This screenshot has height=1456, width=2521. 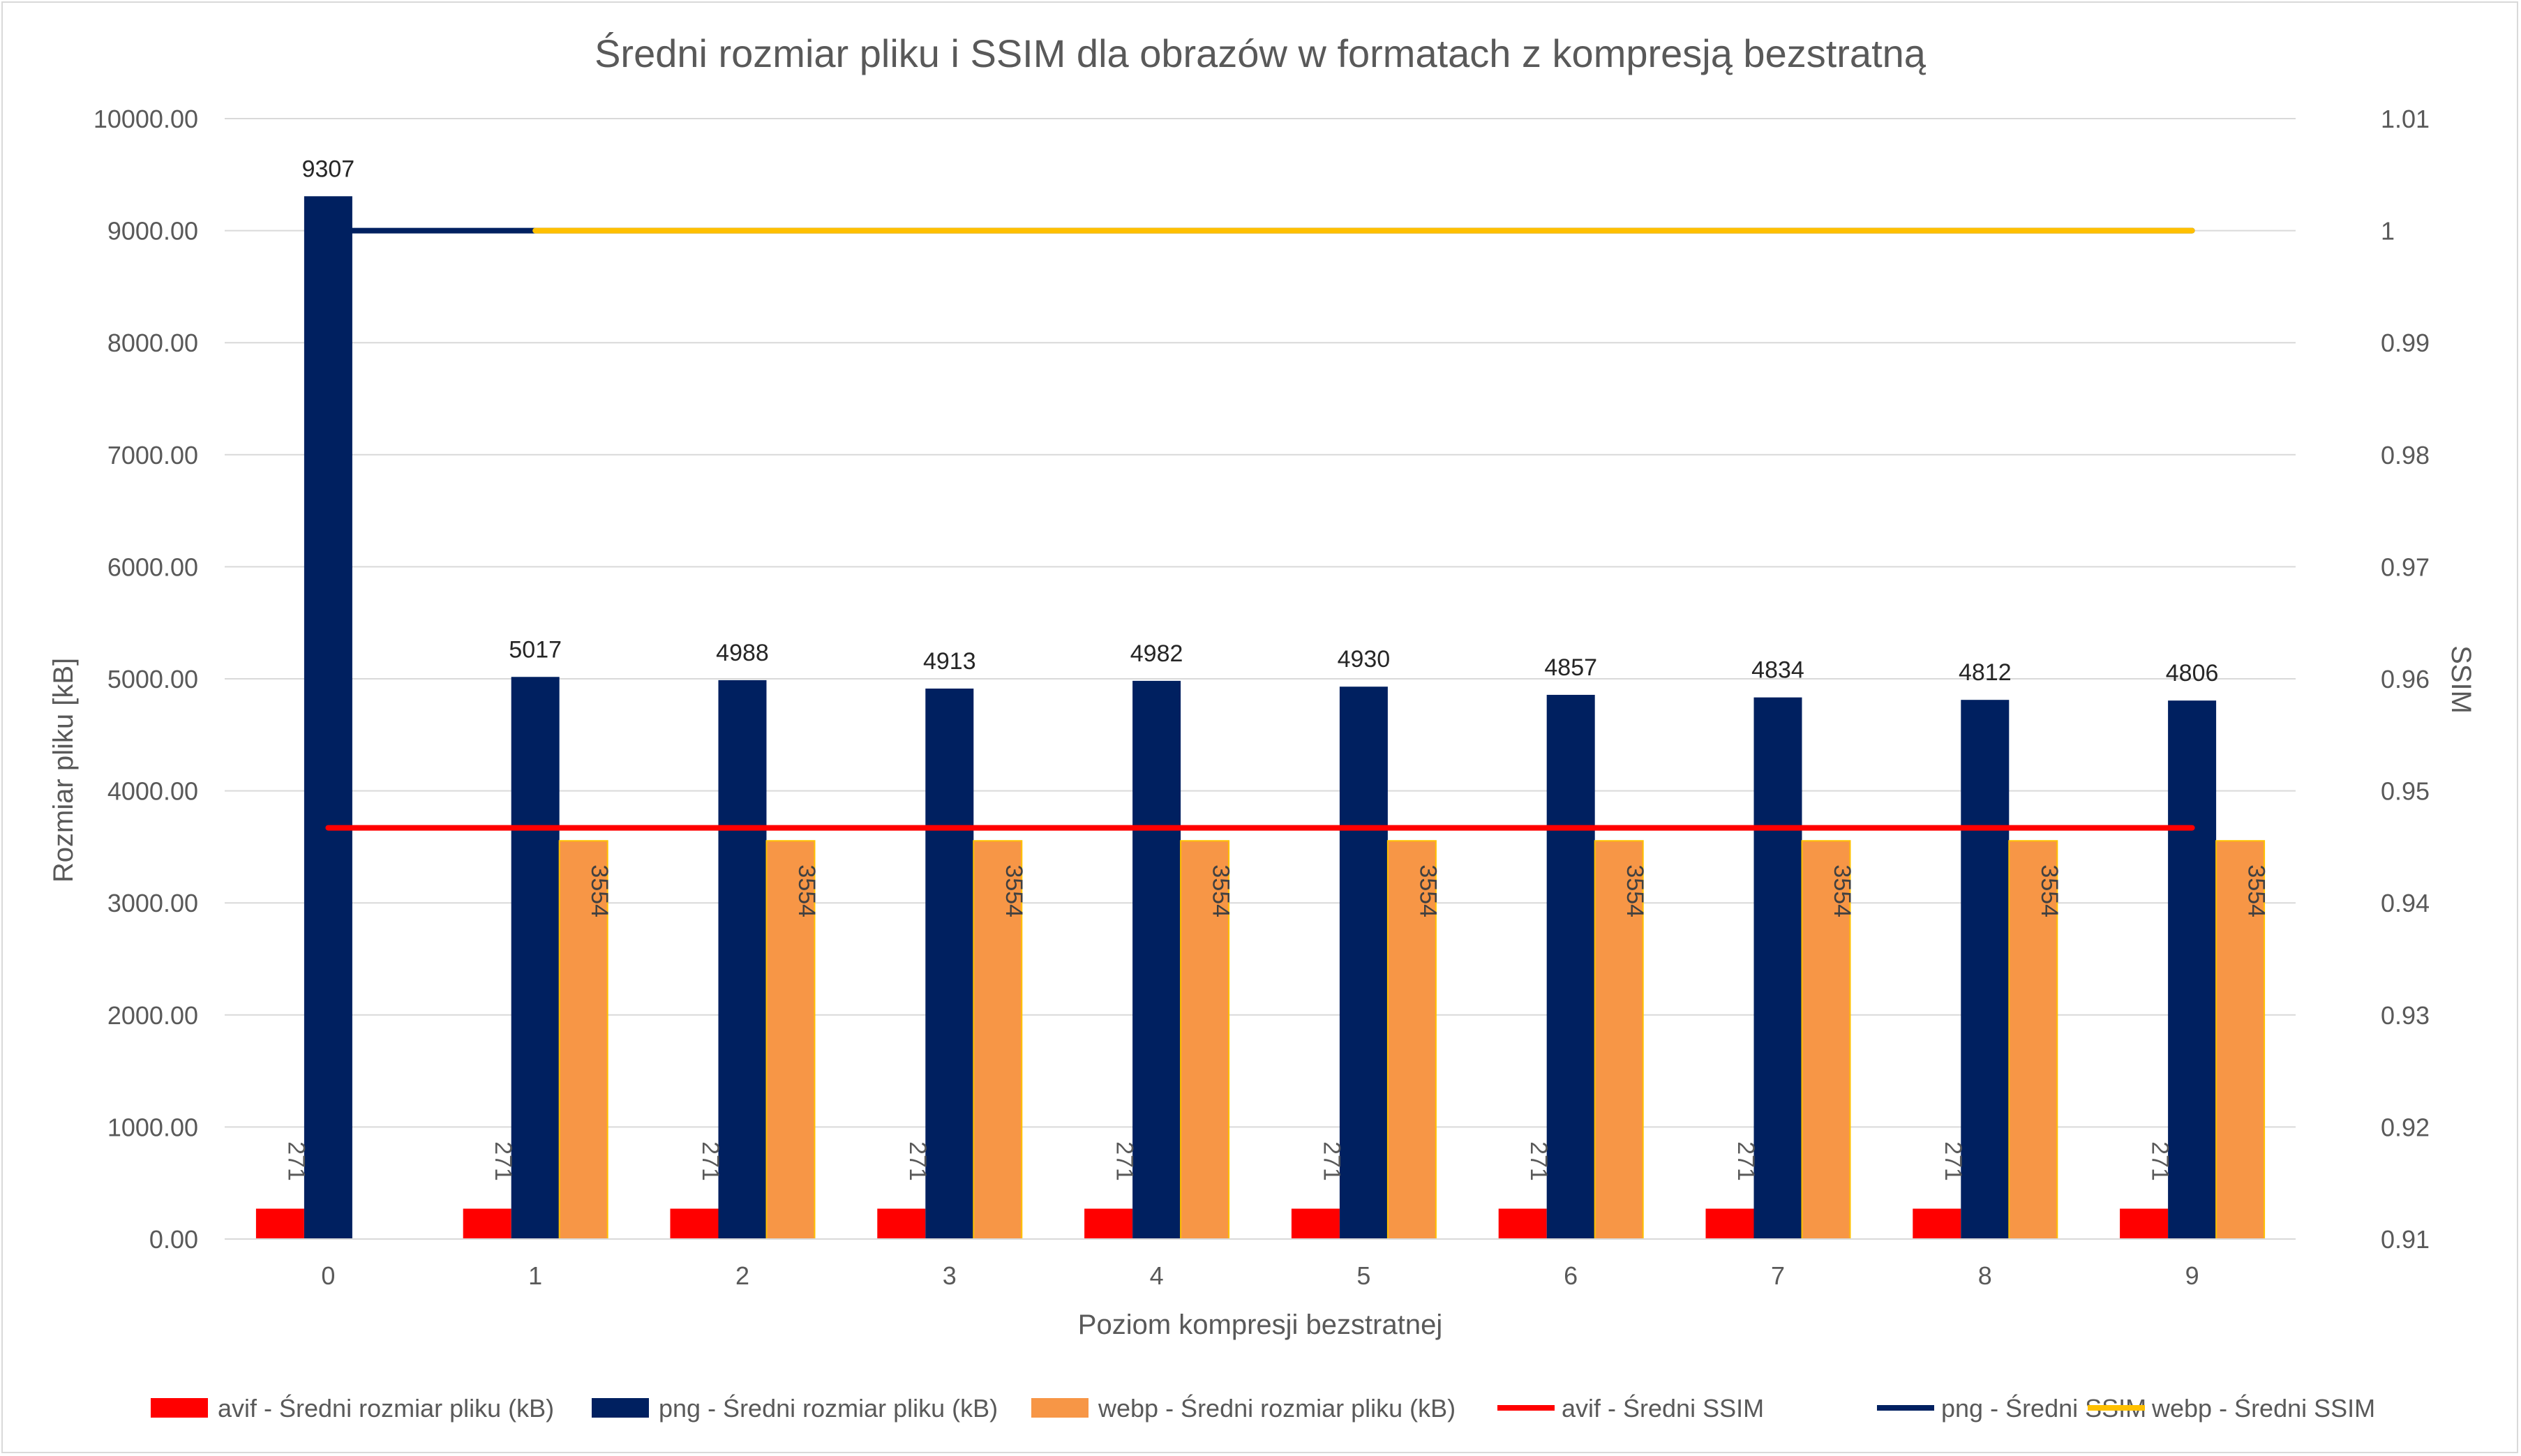 What do you see at coordinates (1260, 1324) in the screenshot?
I see `x-axis-title: Poziom kompresji bezstratnej` at bounding box center [1260, 1324].